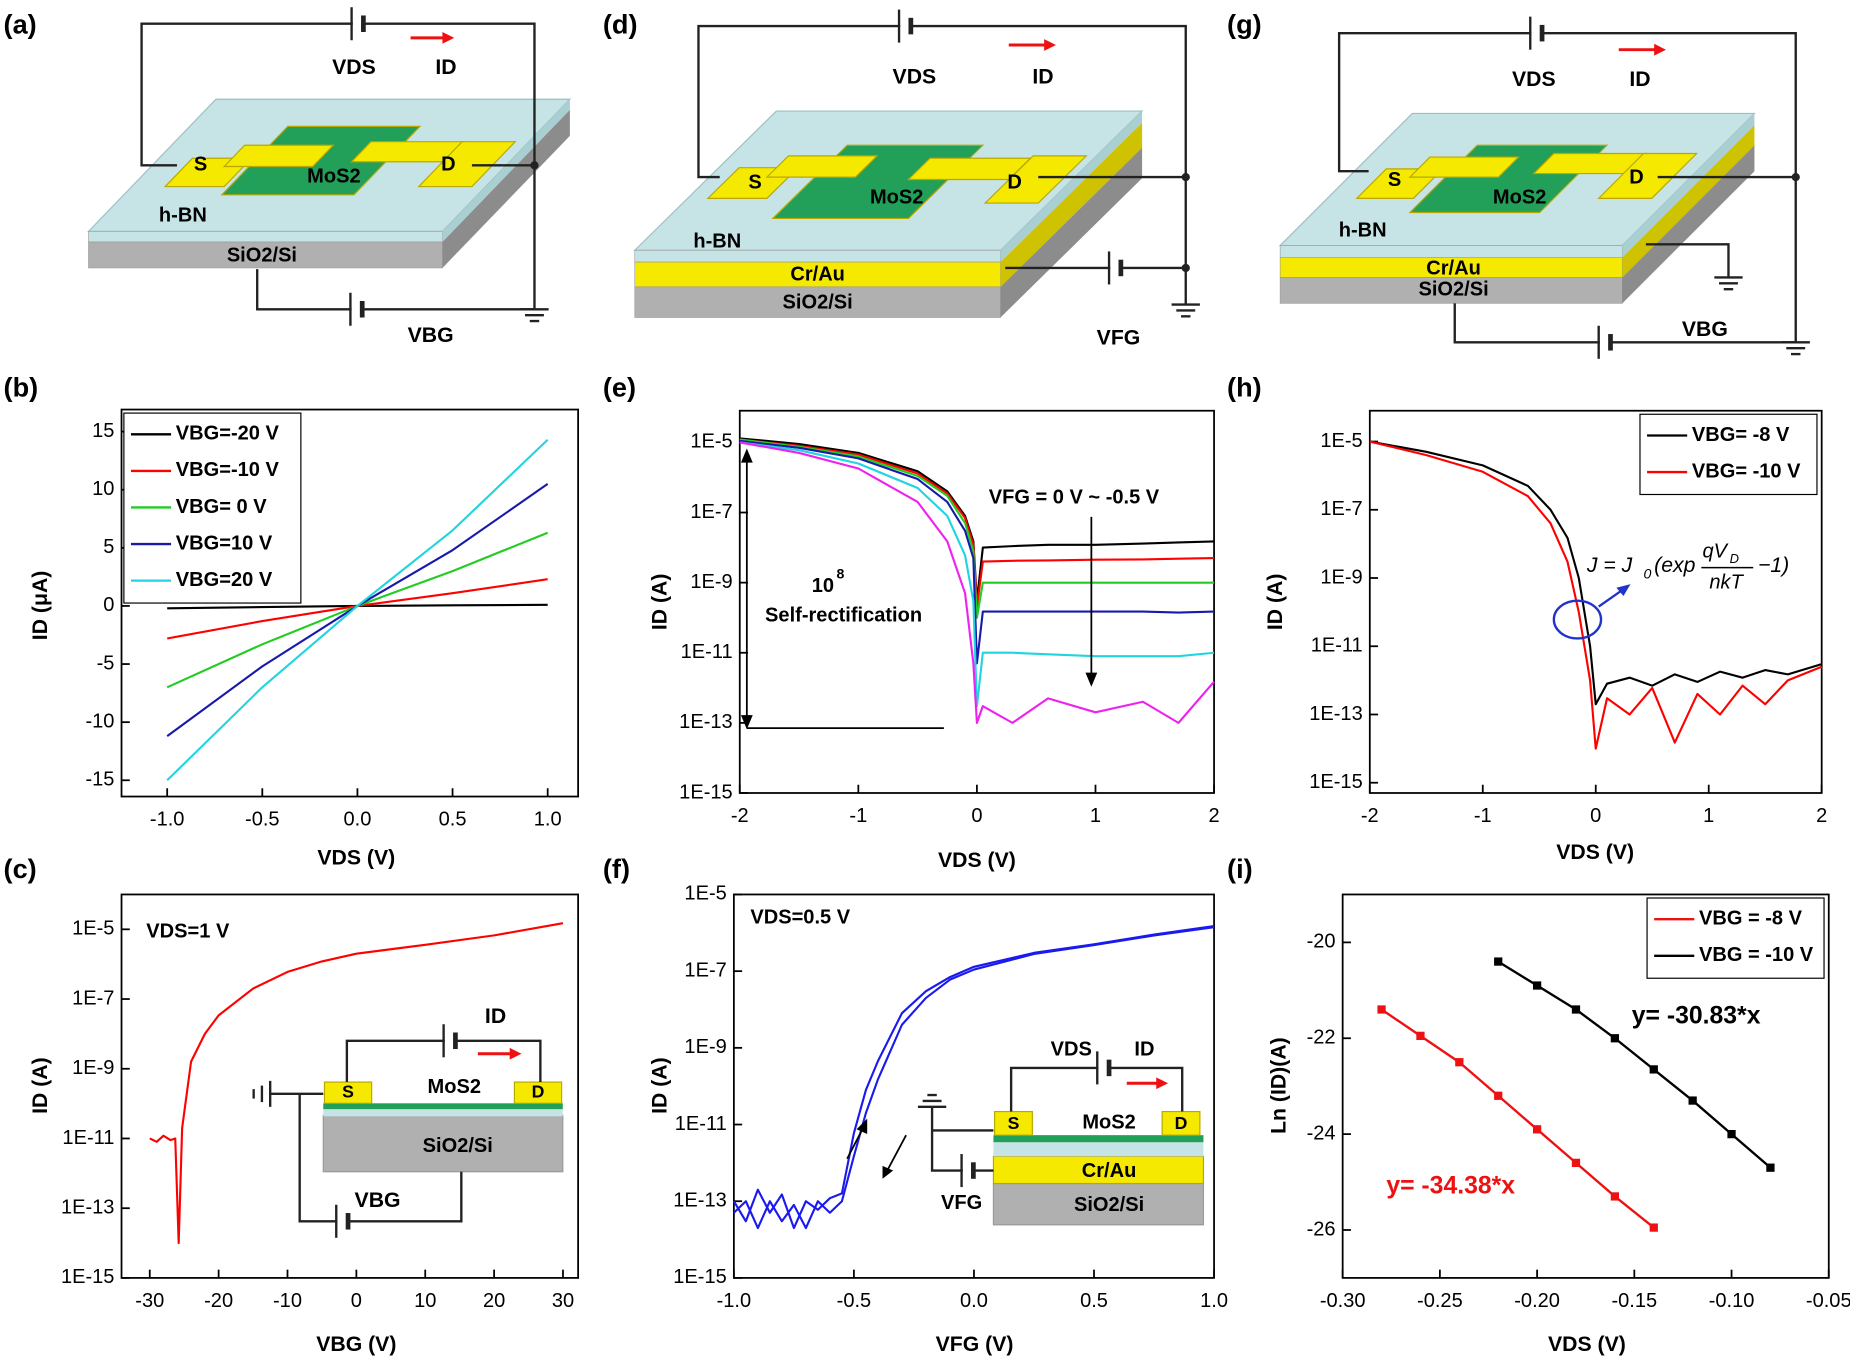 This screenshot has width=1850, height=1363. Describe the element at coordinates (1751, 919) in the screenshot. I see `legend-label: VBG = -8 V` at that location.